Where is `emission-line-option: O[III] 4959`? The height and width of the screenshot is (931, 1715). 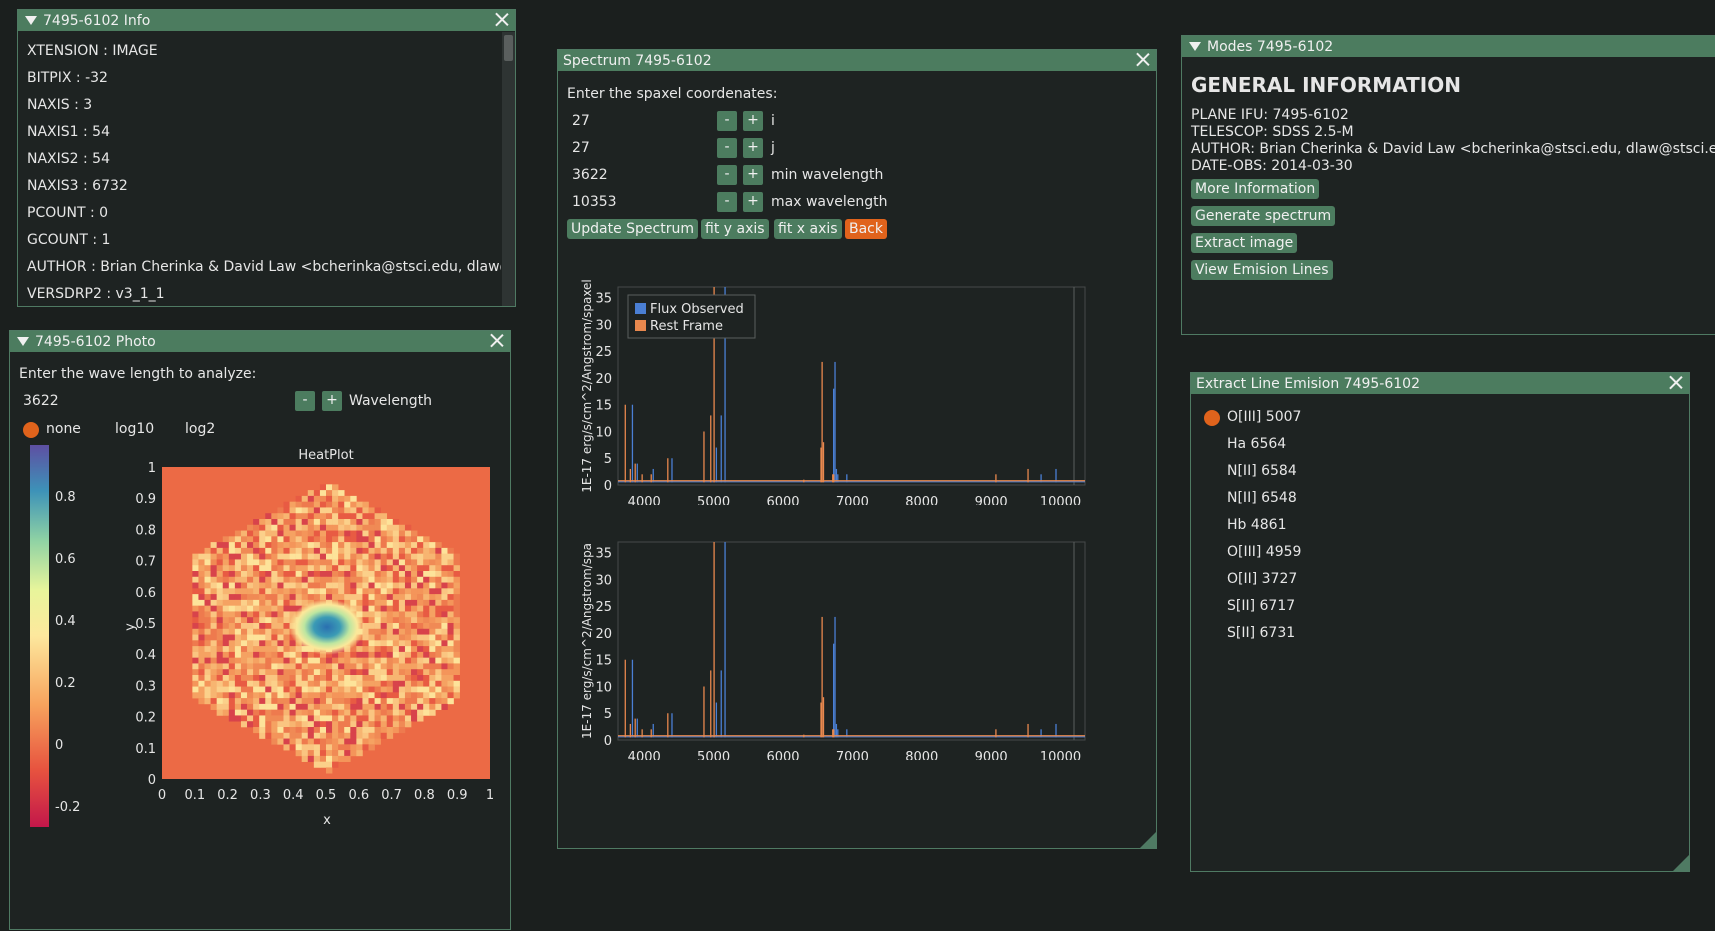 emission-line-option: O[III] 4959 is located at coordinates (1264, 552).